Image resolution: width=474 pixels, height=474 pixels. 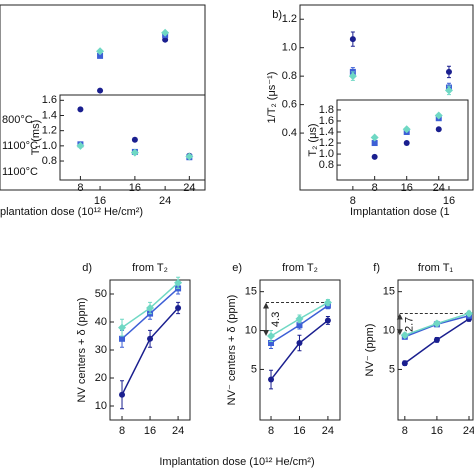 What do you see at coordinates (313, 139) in the screenshot?
I see `y-axis-label: T₂ (μs)` at bounding box center [313, 139].